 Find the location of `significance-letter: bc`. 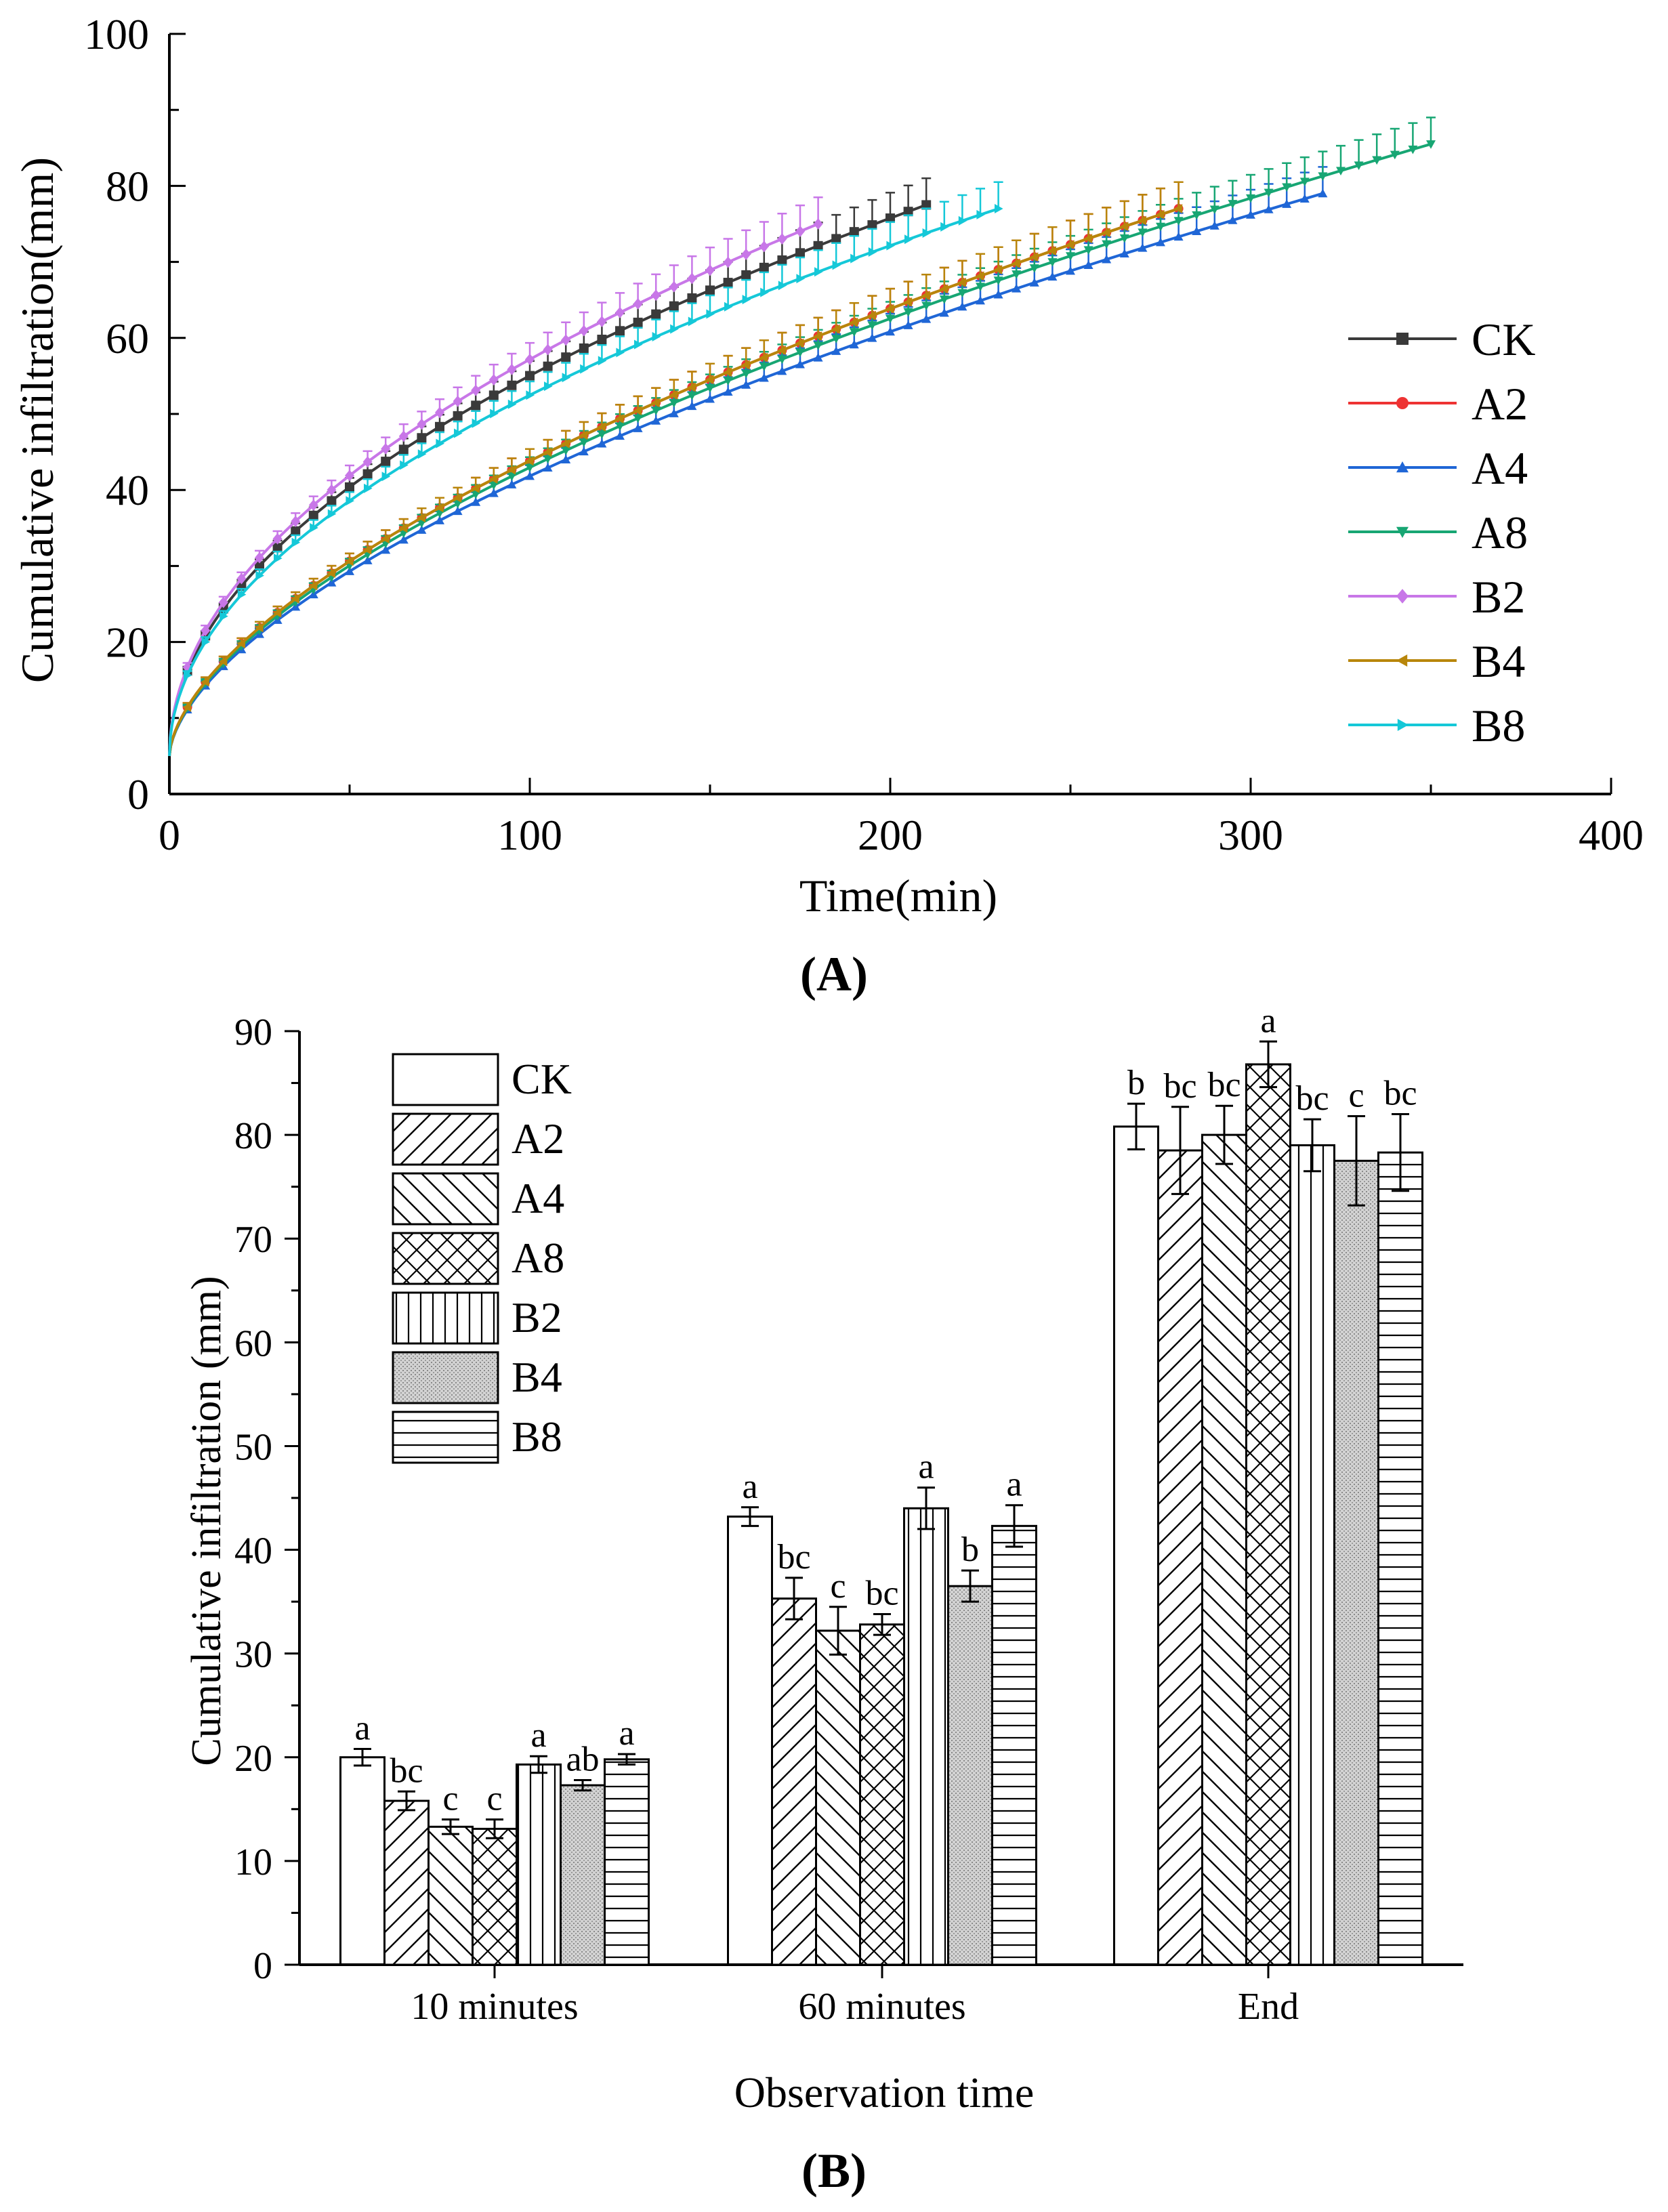

significance-letter: bc is located at coordinates (1312, 1098).